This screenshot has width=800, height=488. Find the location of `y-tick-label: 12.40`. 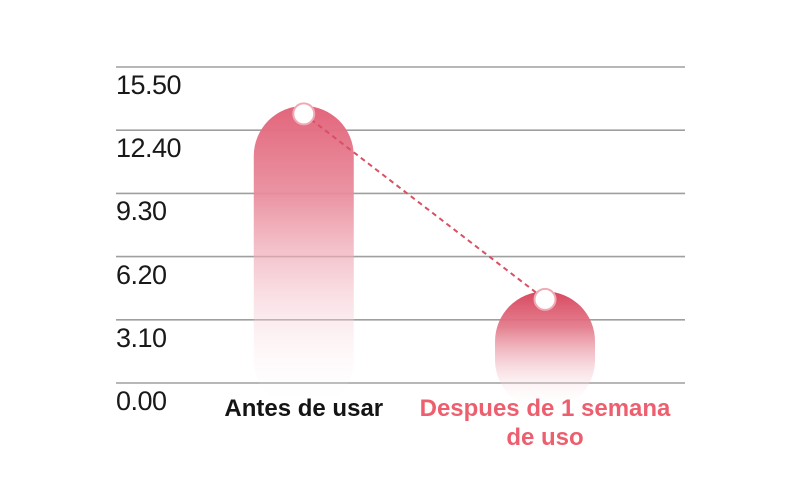

y-tick-label: 12.40 is located at coordinates (149, 148).